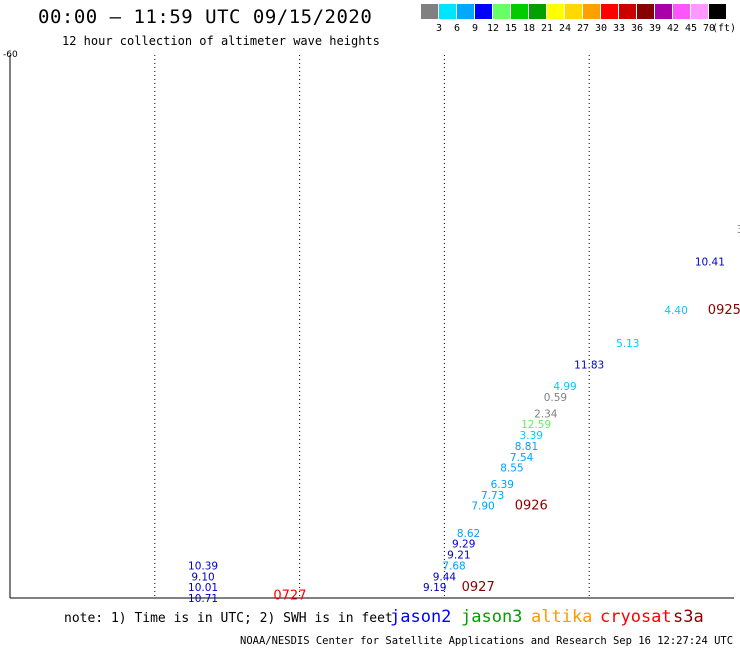  Describe the element at coordinates (203, 588) in the screenshot. I see `wave-height-label: 10.01` at that location.